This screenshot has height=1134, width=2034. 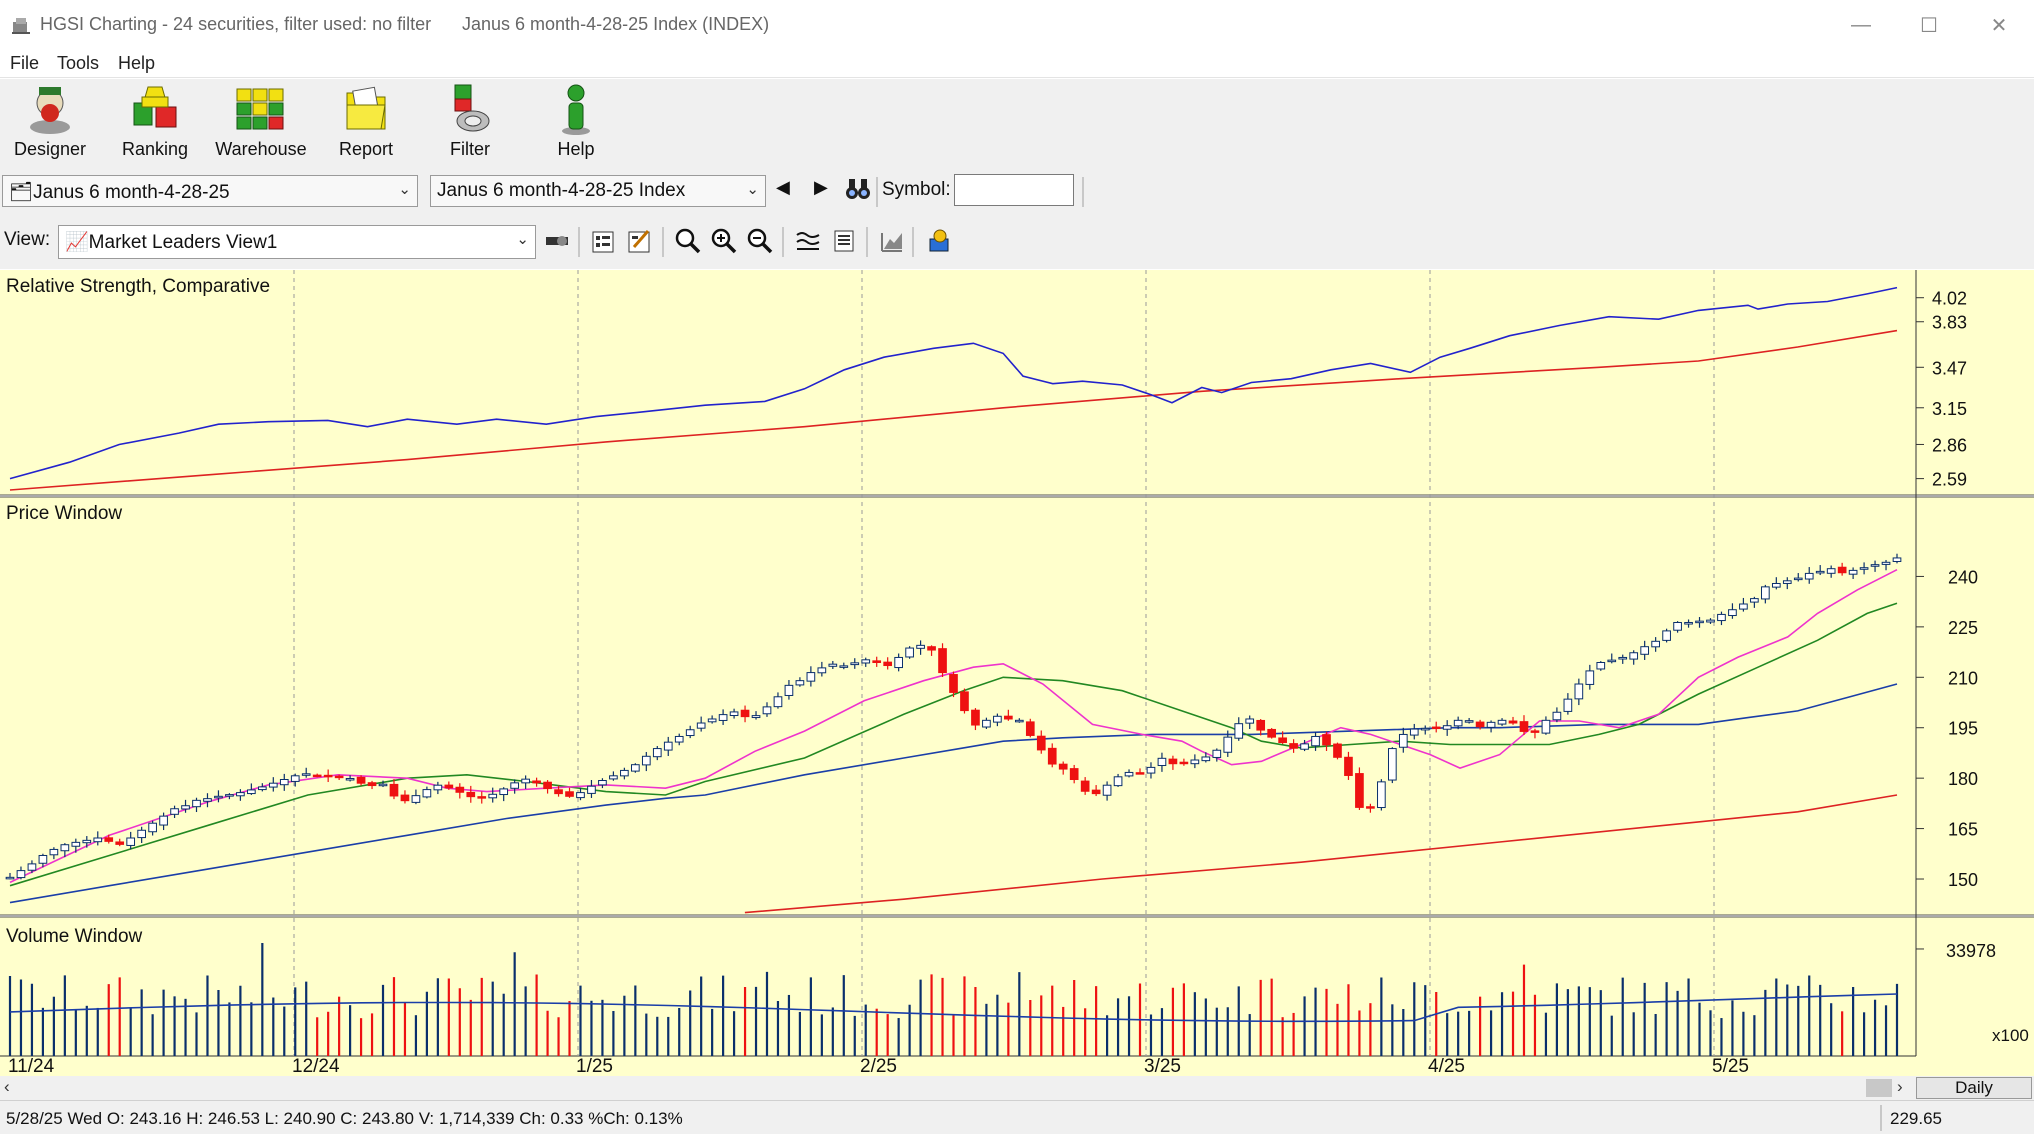 I want to click on symbol-input, so click(x=1014, y=190).